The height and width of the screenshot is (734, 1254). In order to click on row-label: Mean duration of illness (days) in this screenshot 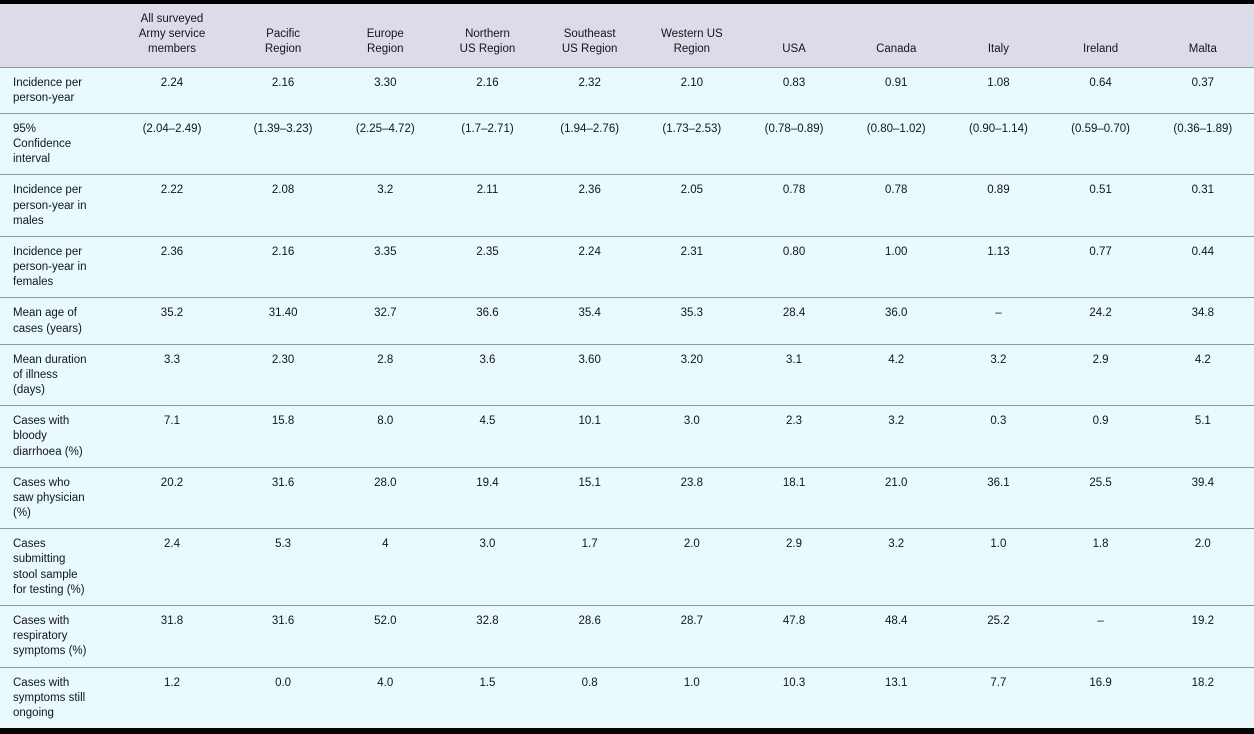, I will do `click(50, 375)`.